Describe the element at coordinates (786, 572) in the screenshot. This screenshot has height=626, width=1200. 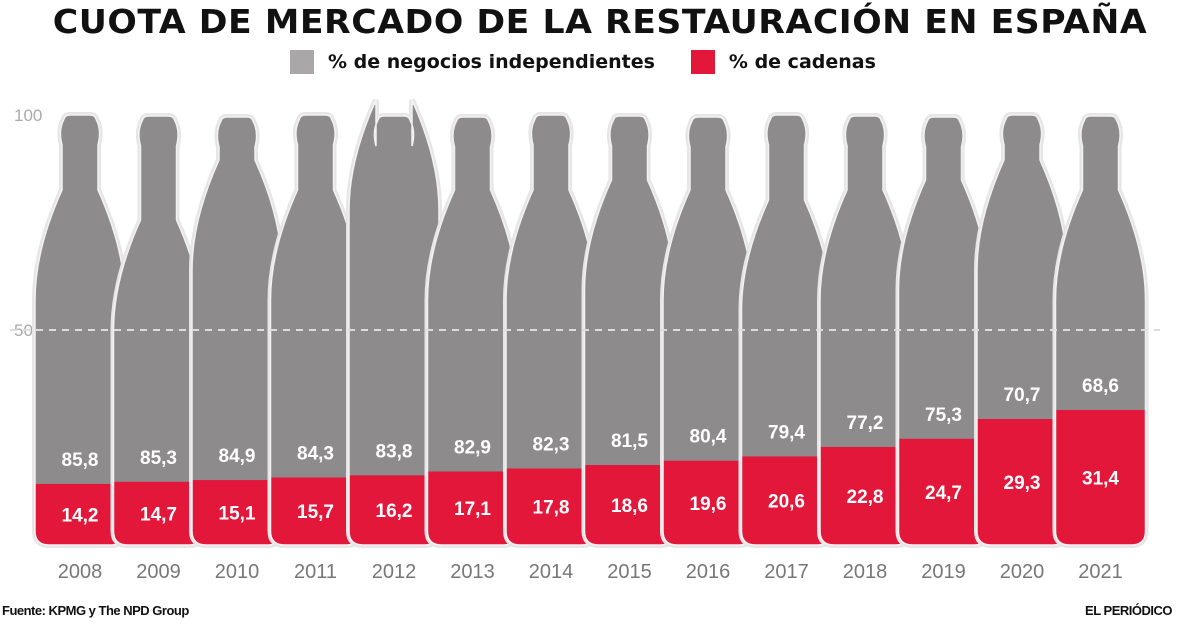
I see `x-tick-label: 2017` at that location.